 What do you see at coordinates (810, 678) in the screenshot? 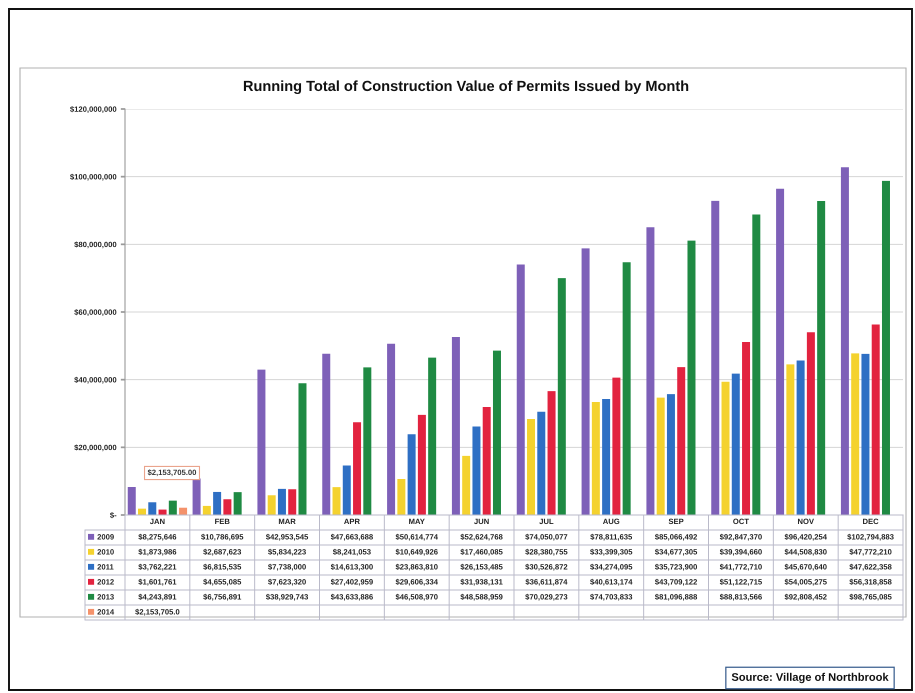
I see `source-note: Source: Village of Northbrook` at bounding box center [810, 678].